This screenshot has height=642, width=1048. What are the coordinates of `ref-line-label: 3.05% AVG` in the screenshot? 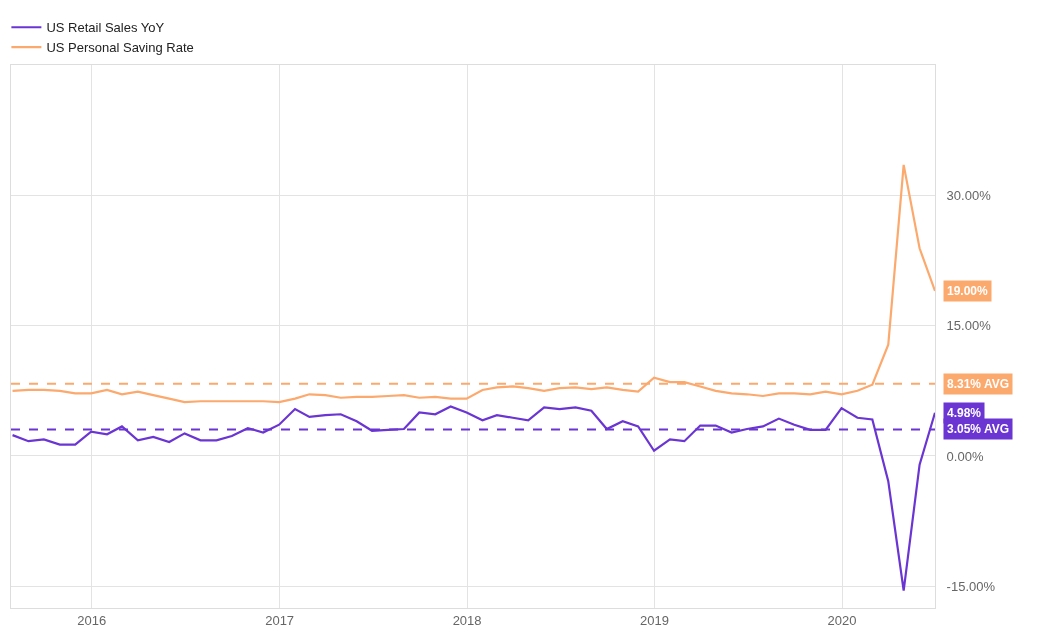 It's located at (978, 429).